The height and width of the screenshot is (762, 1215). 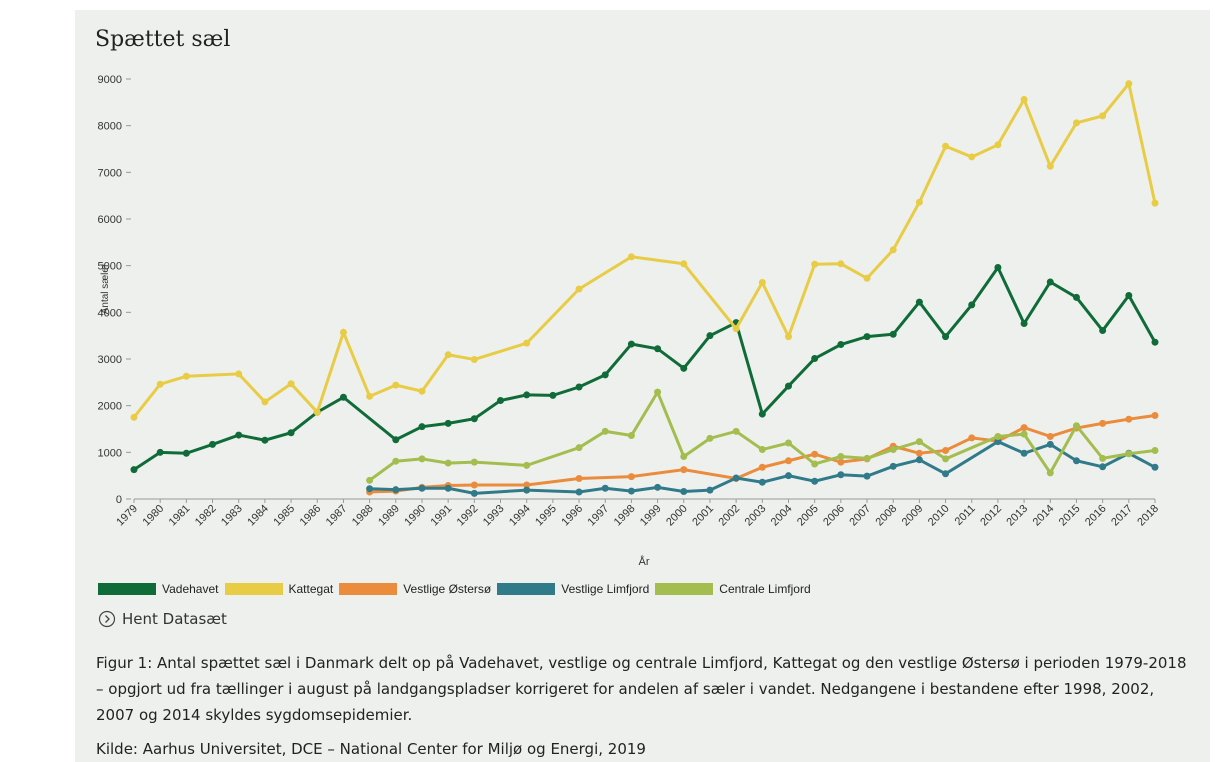 I want to click on legend-item: Vestlige Østersø, so click(x=415, y=589).